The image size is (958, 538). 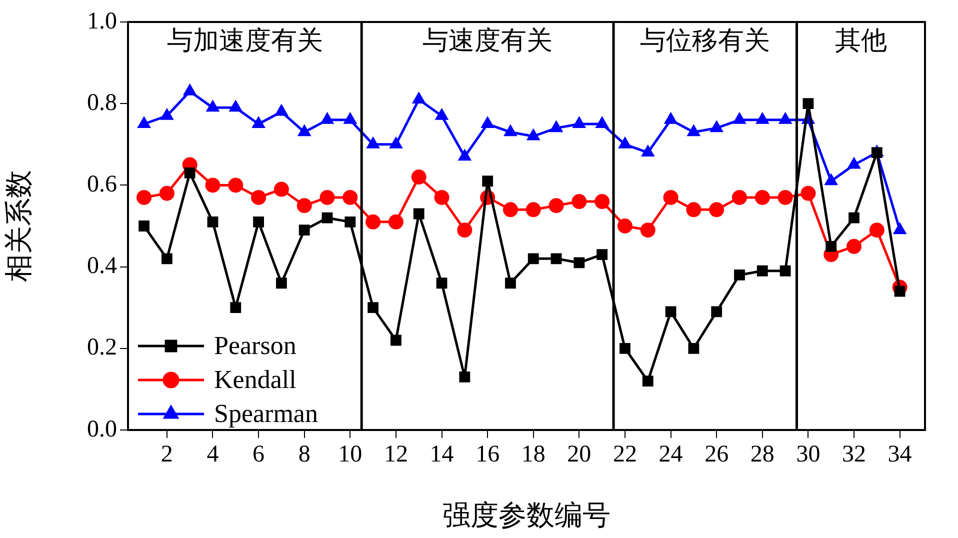 I want to click on x-tick-label: 32, so click(x=854, y=455).